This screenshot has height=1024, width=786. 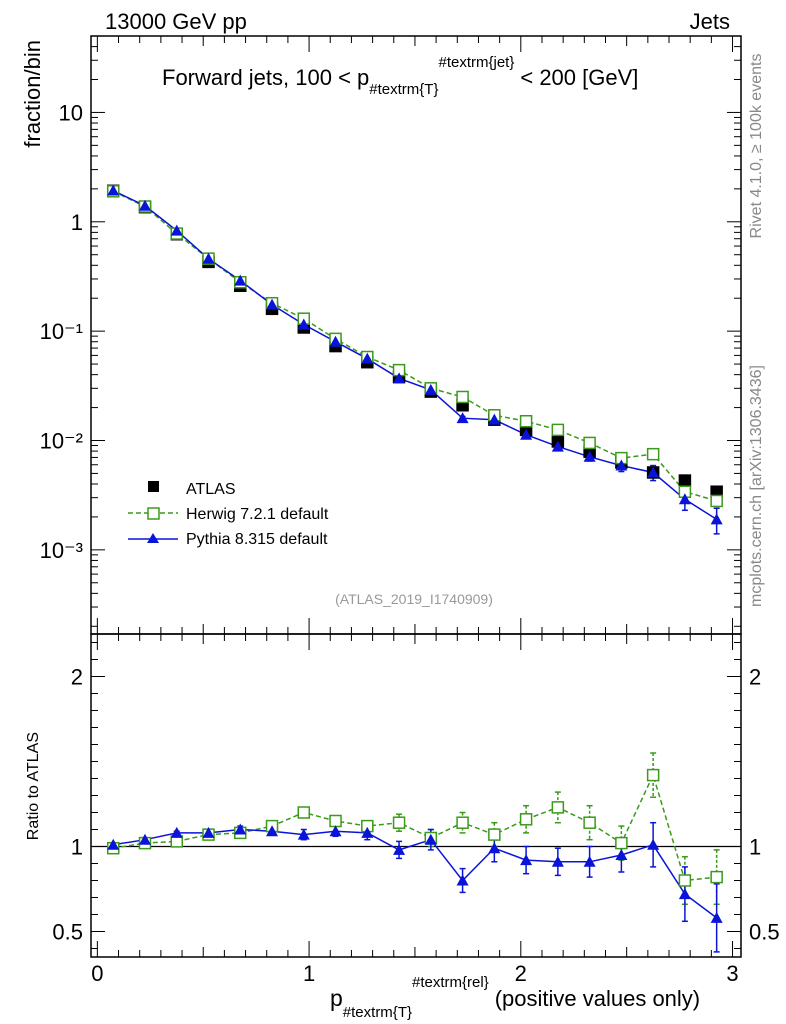 I want to click on x-tick-label: 3, so click(x=732, y=973).